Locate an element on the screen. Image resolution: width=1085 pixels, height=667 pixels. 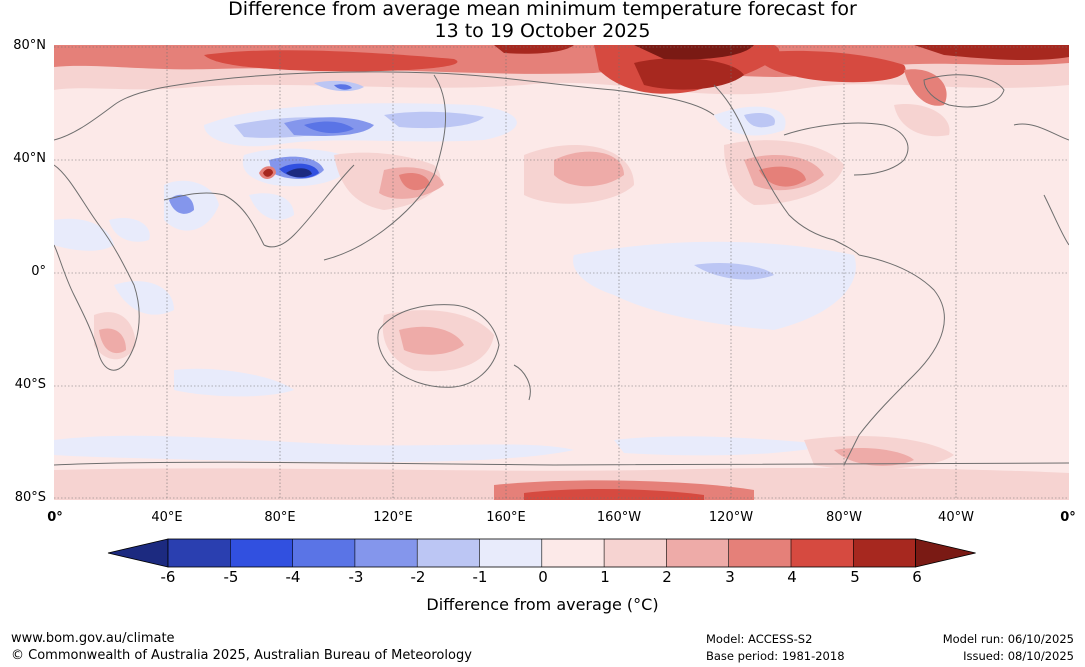
lat-label-40n: 40°N is located at coordinates (29, 158).